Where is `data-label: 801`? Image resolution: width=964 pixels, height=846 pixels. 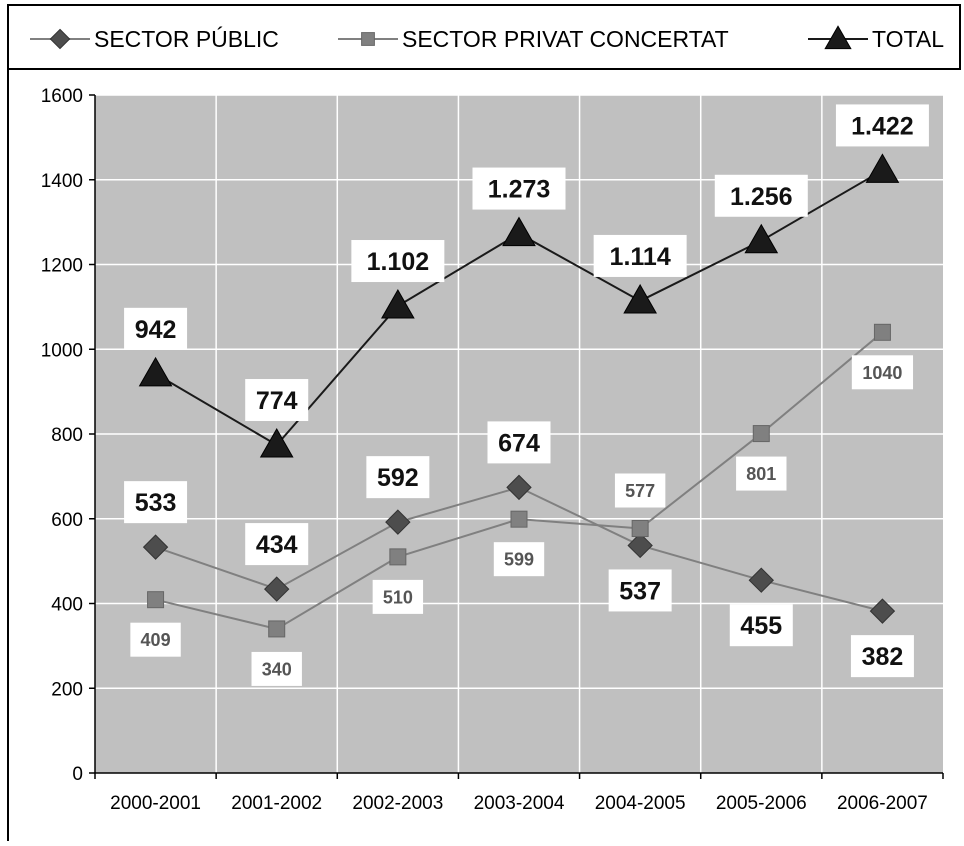
data-label: 801 is located at coordinates (761, 474).